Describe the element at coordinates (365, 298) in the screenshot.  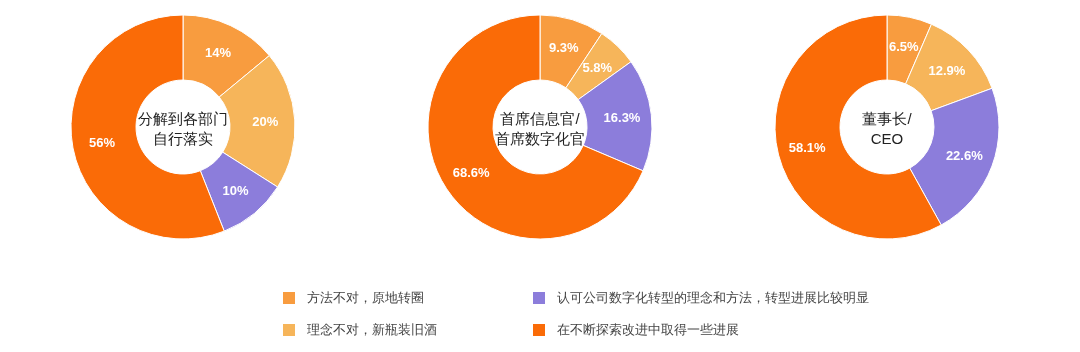
I see `legend-label: 方法不对，原地转圈` at that location.